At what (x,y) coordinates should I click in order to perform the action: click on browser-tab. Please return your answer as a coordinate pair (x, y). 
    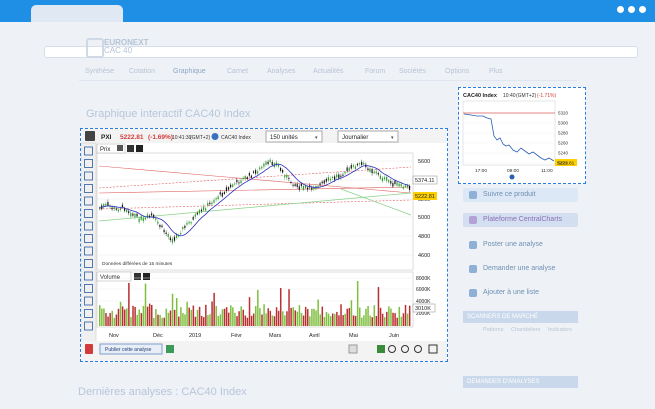
    Looking at the image, I should click on (77, 13).